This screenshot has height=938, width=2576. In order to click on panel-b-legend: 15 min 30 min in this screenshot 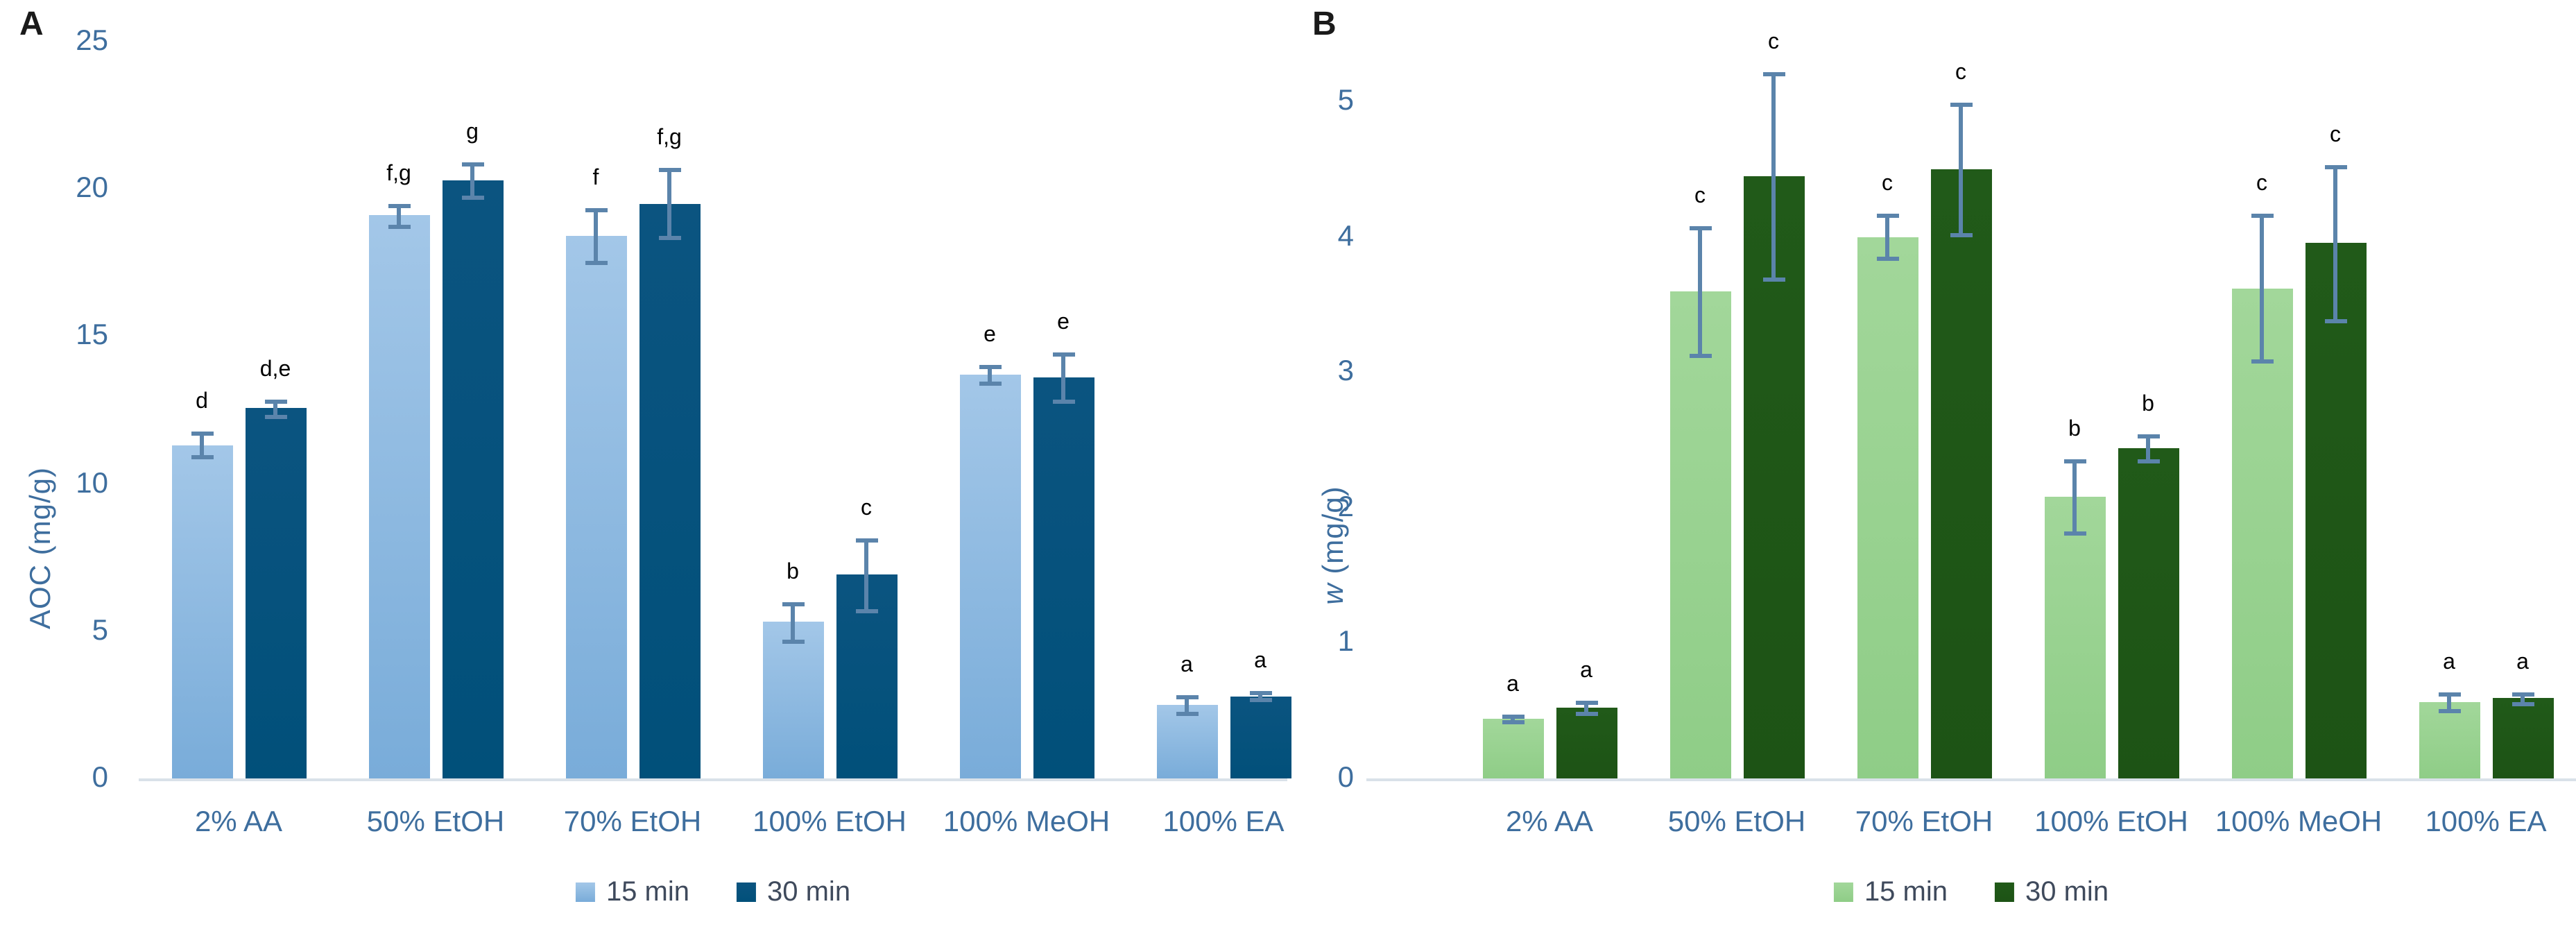, I will do `click(1971, 892)`.